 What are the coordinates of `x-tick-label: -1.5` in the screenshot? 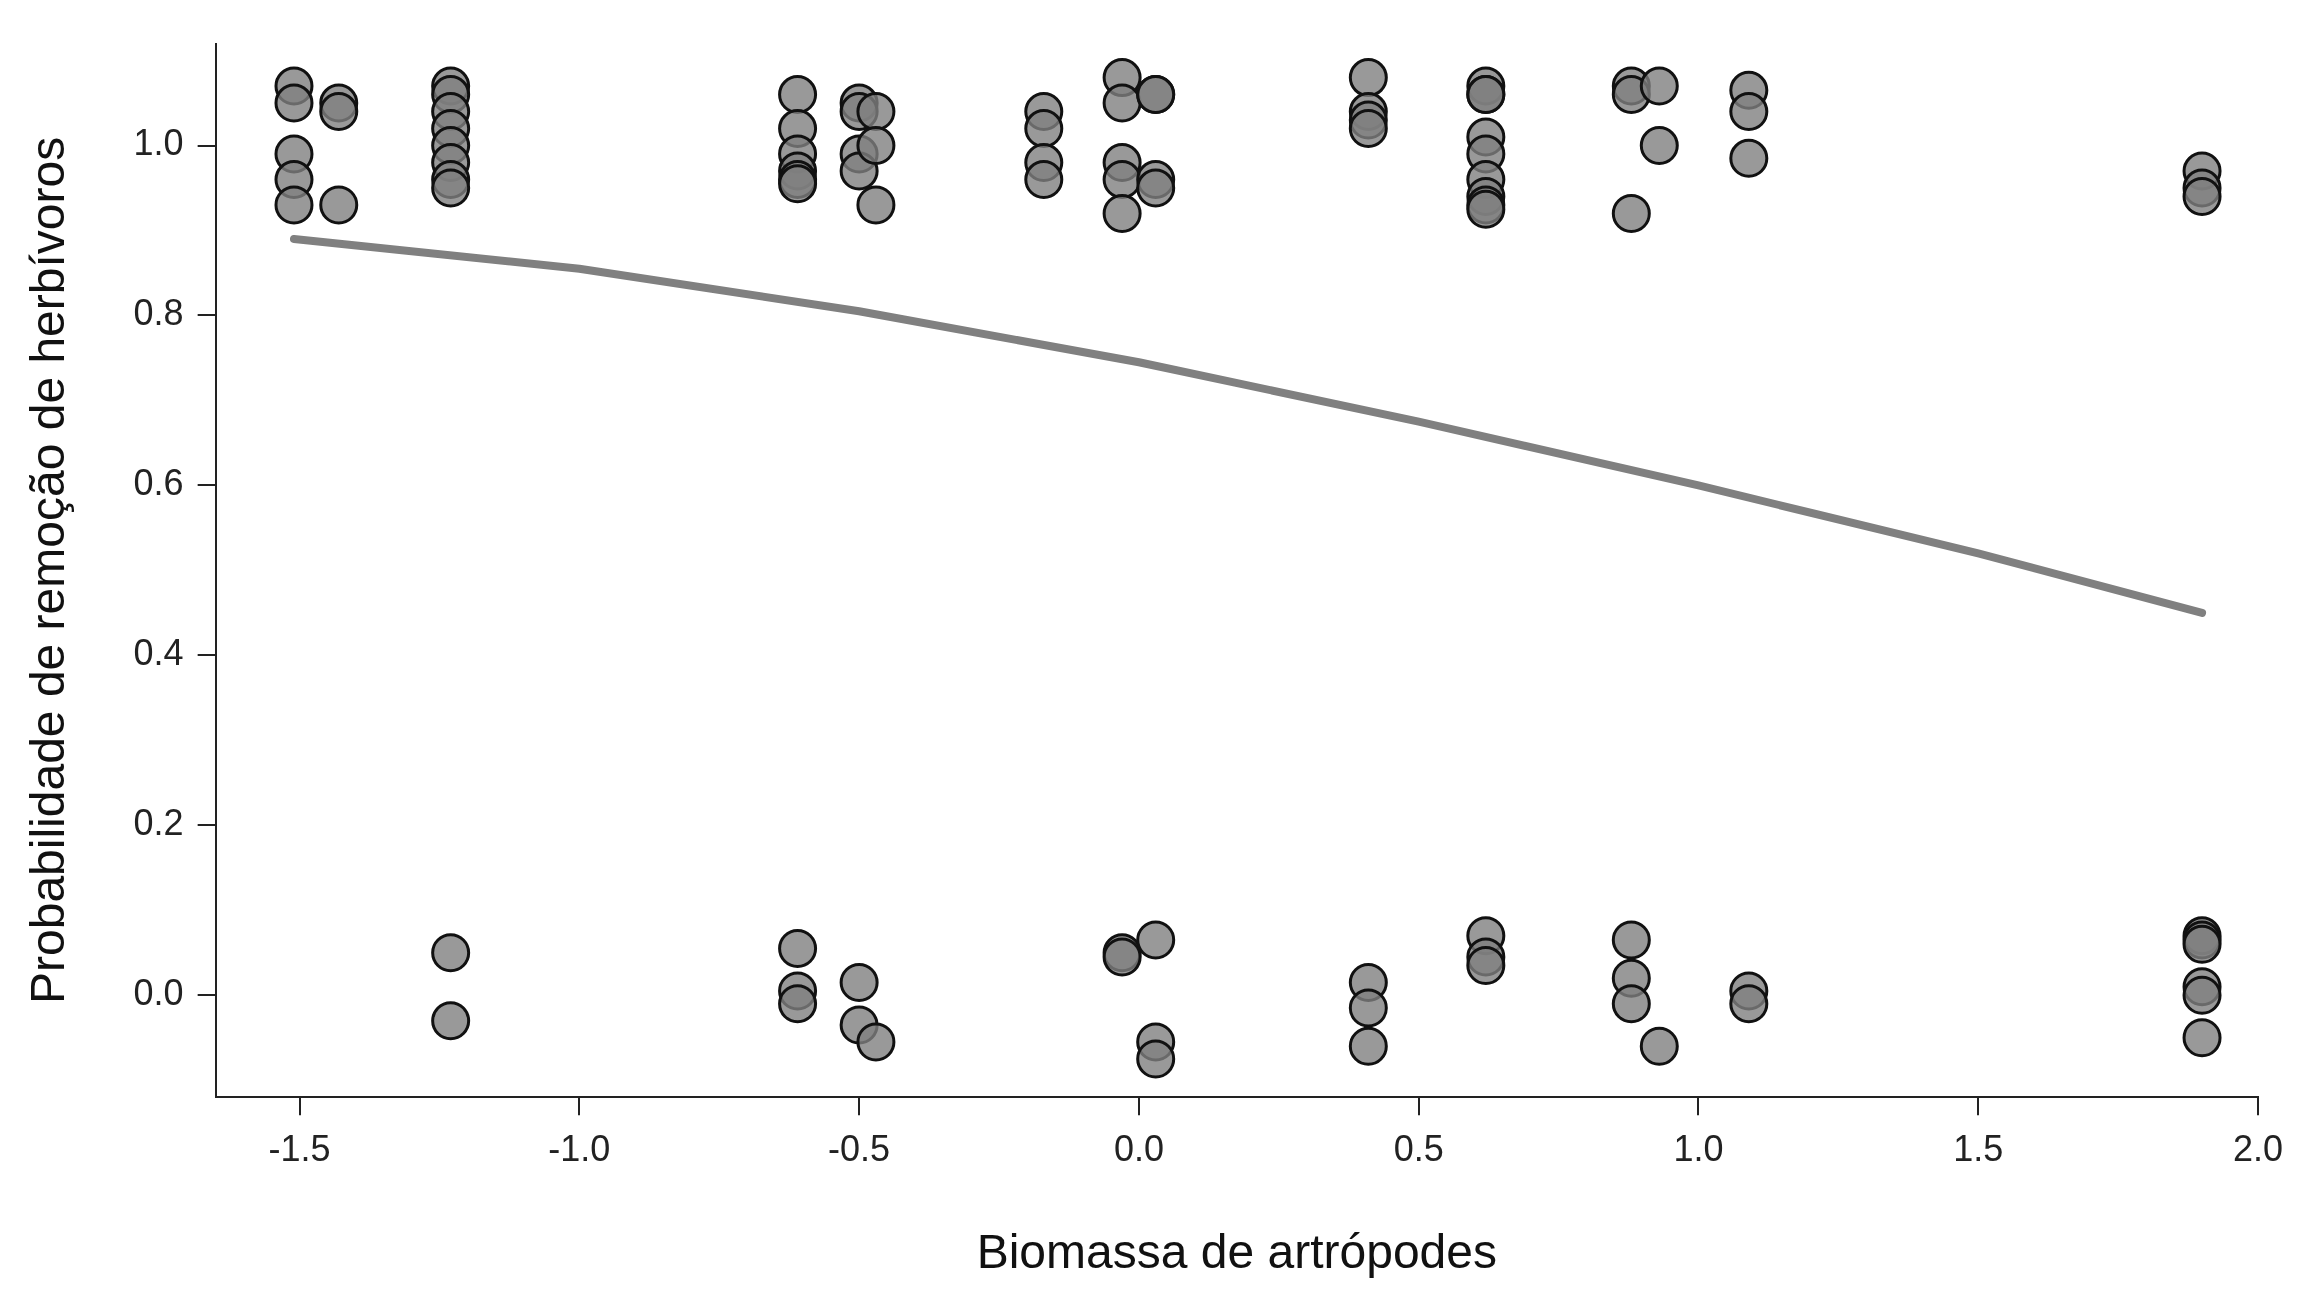 It's located at (299, 1148).